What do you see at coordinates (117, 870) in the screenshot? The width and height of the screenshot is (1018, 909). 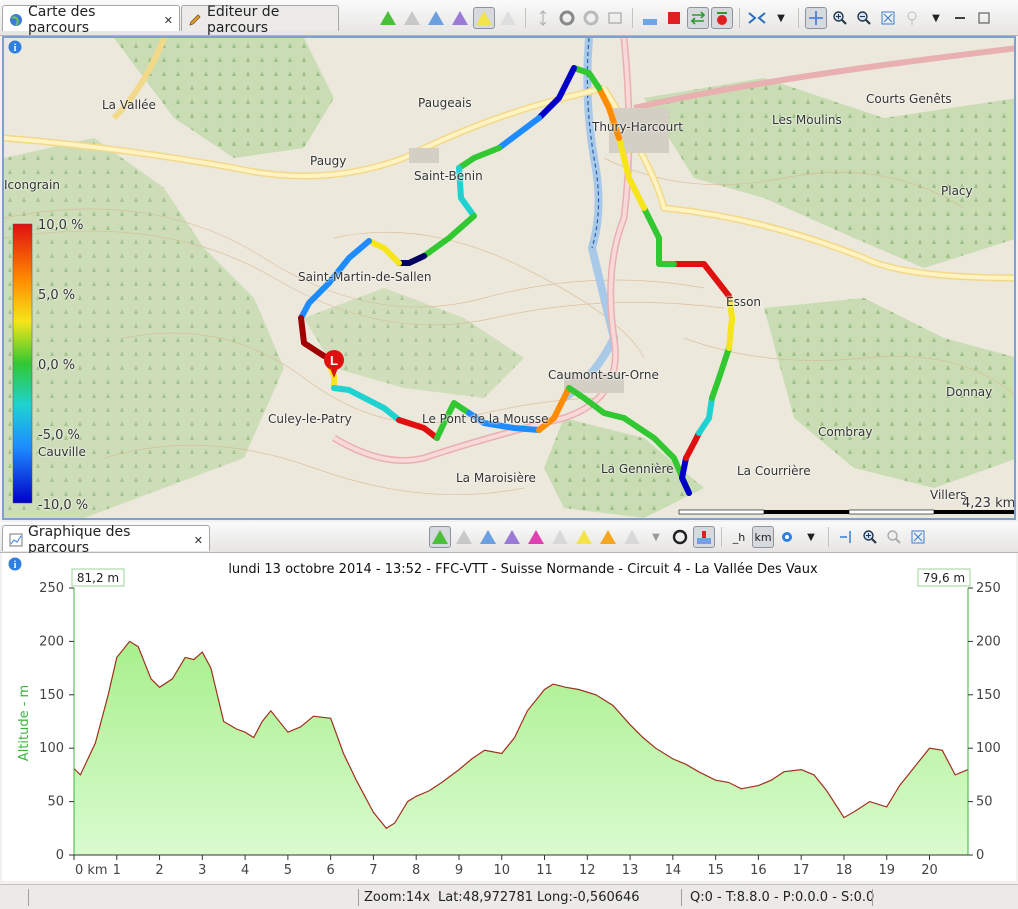 I see `x-tick-label: 1` at bounding box center [117, 870].